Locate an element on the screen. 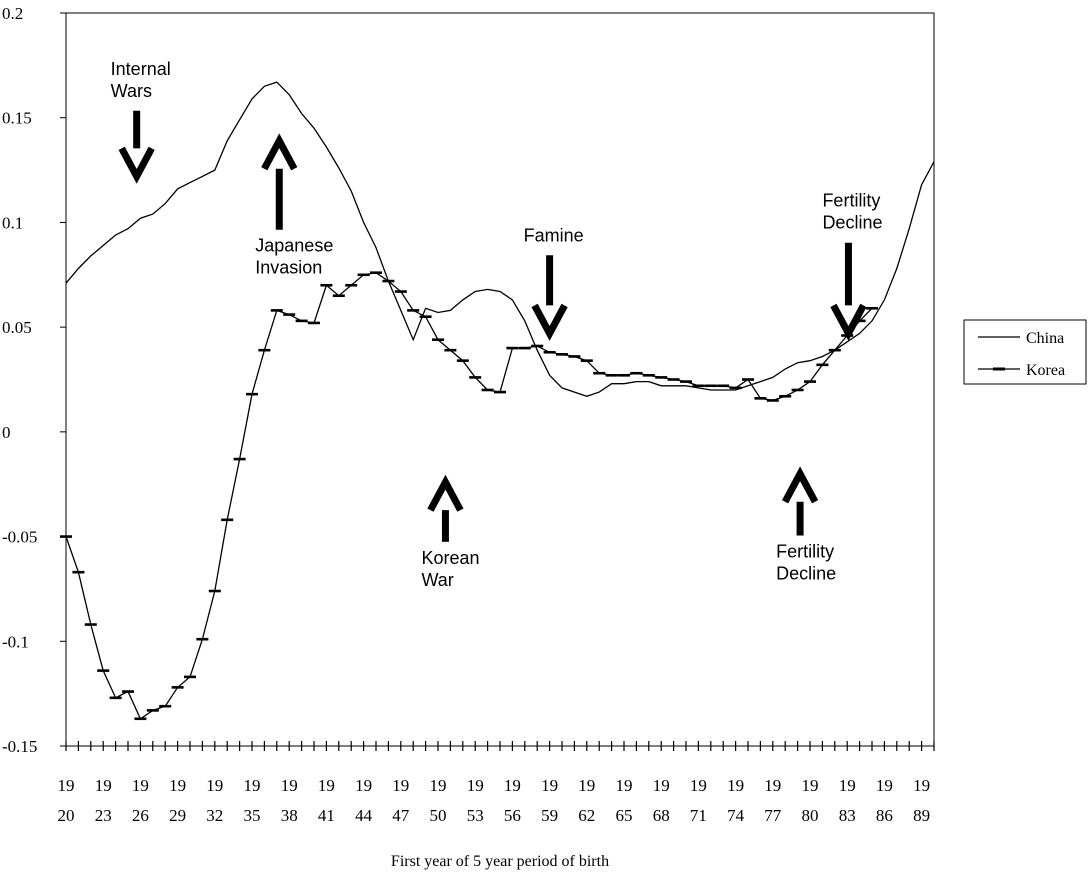 This screenshot has height=874, width=1088. annotation-label: Famine is located at coordinates (554, 235).